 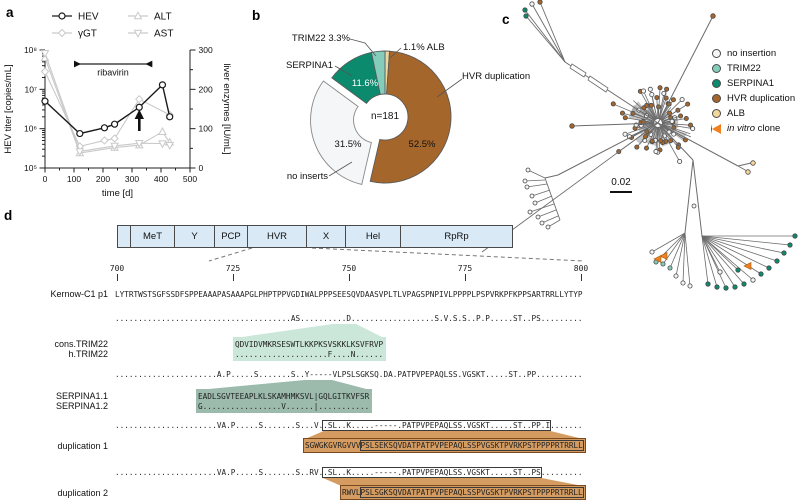 I want to click on ribavirin-left-arrowhead-icon, so click(x=77, y=64).